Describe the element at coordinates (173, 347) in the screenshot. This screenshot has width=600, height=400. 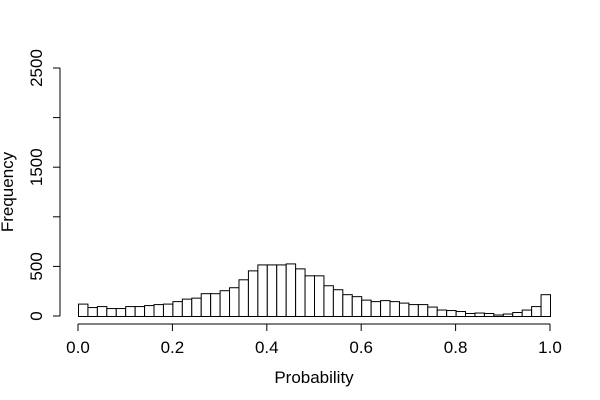
I see `x-tick-label: 0.2` at that location.